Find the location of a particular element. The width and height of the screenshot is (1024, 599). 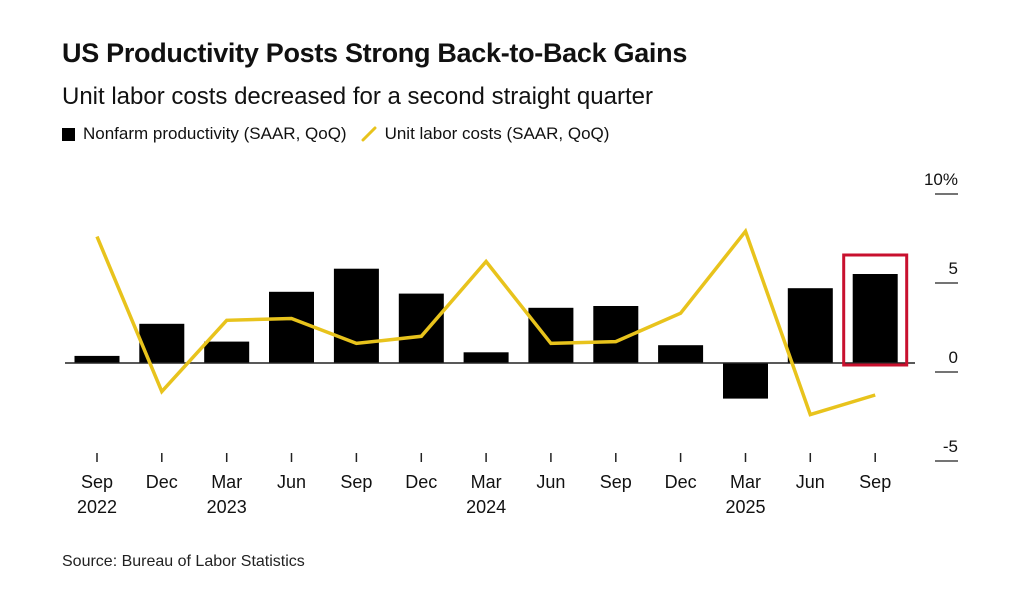

x-year-label: 2023 is located at coordinates (227, 507).